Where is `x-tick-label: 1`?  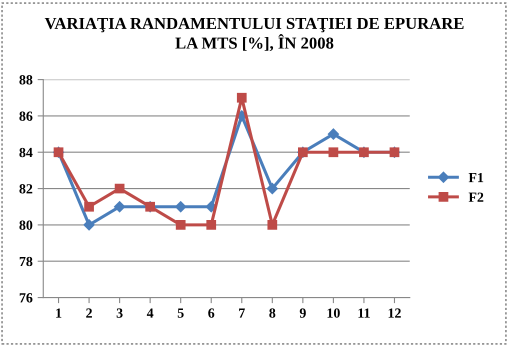 x-tick-label: 1 is located at coordinates (59, 313).